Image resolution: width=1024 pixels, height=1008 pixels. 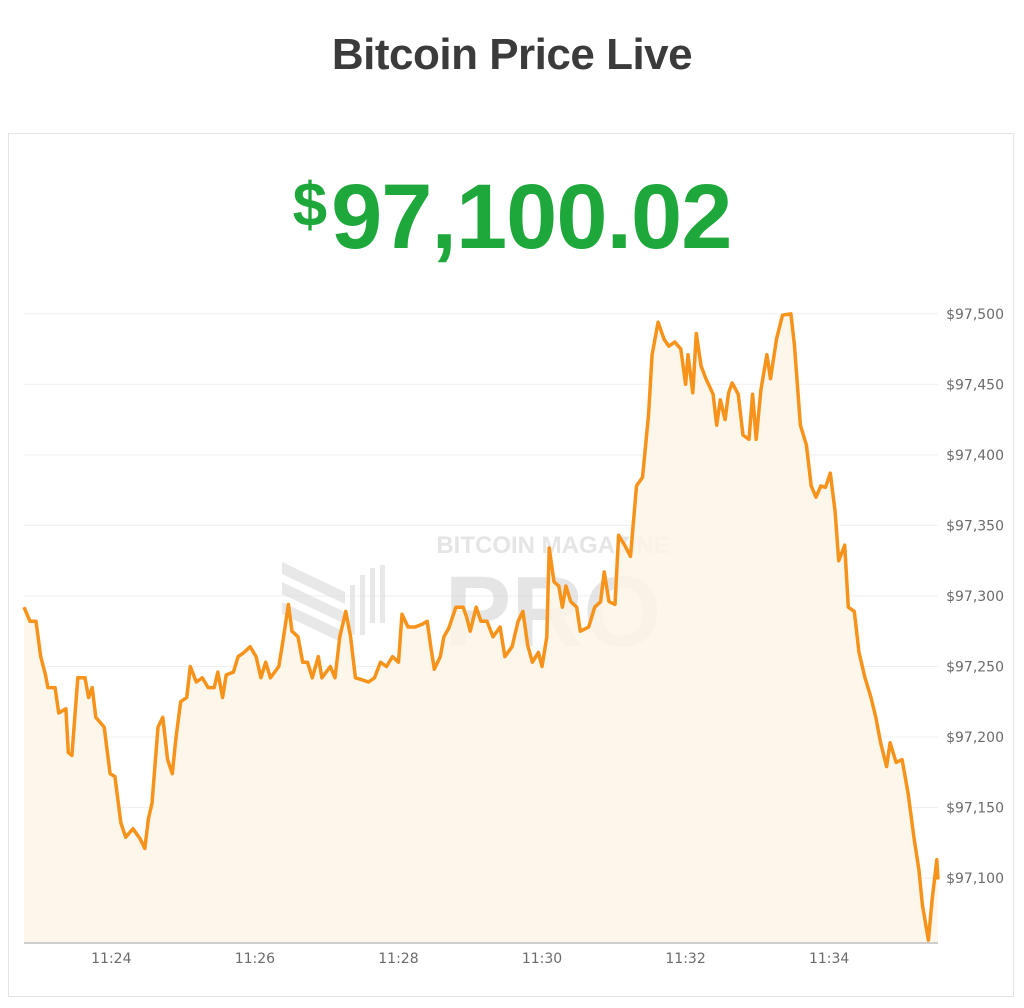 What do you see at coordinates (975, 879) in the screenshot?
I see `y-tick-label: $97,100` at bounding box center [975, 879].